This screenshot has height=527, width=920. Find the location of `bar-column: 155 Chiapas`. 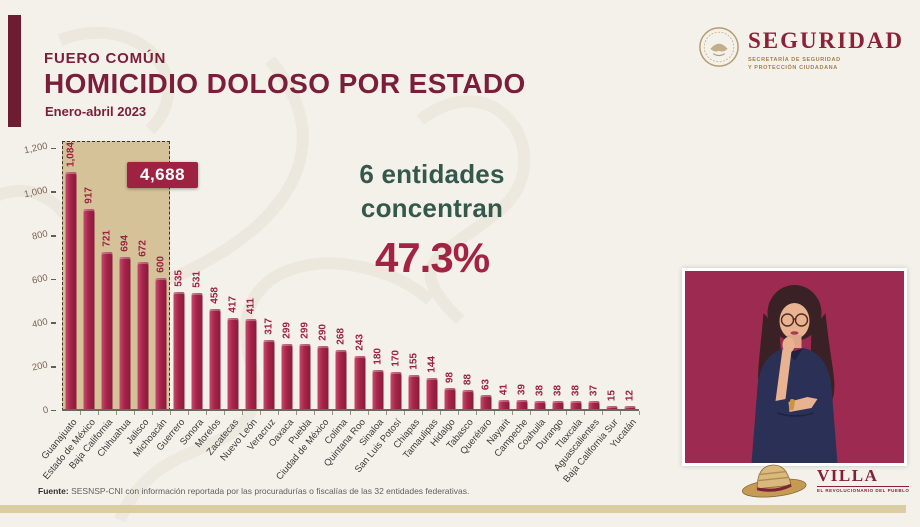

bar-column: 155 Chiapas is located at coordinates (407, 300).